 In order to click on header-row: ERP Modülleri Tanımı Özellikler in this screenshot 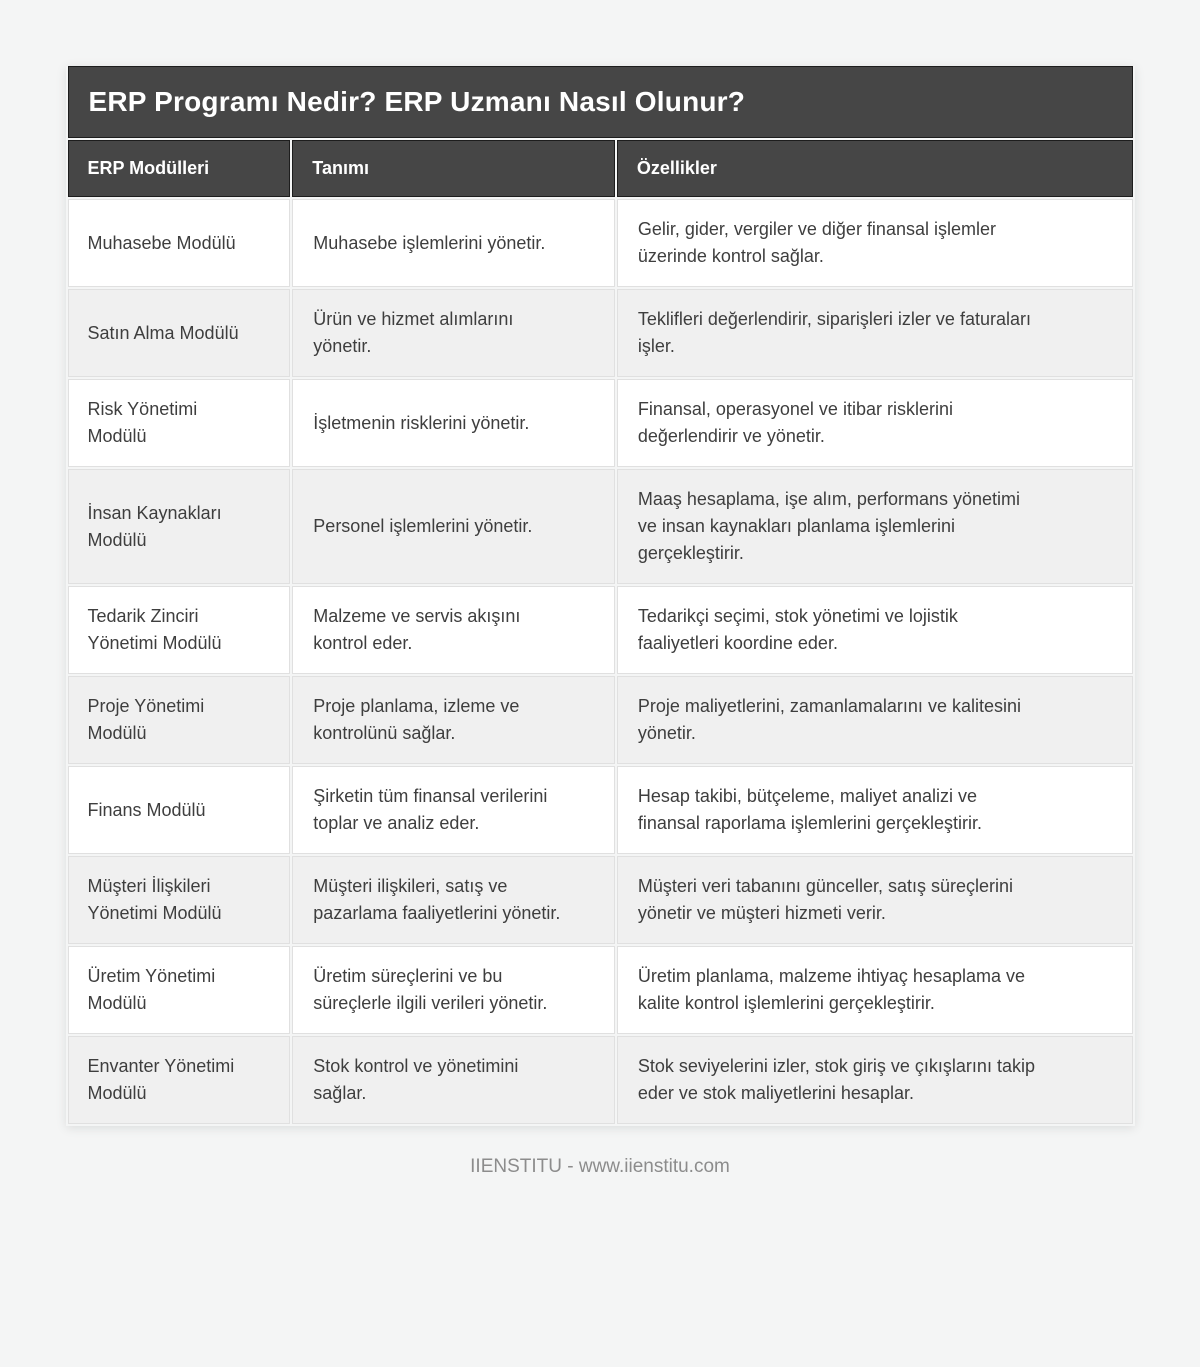, I will do `click(600, 168)`.